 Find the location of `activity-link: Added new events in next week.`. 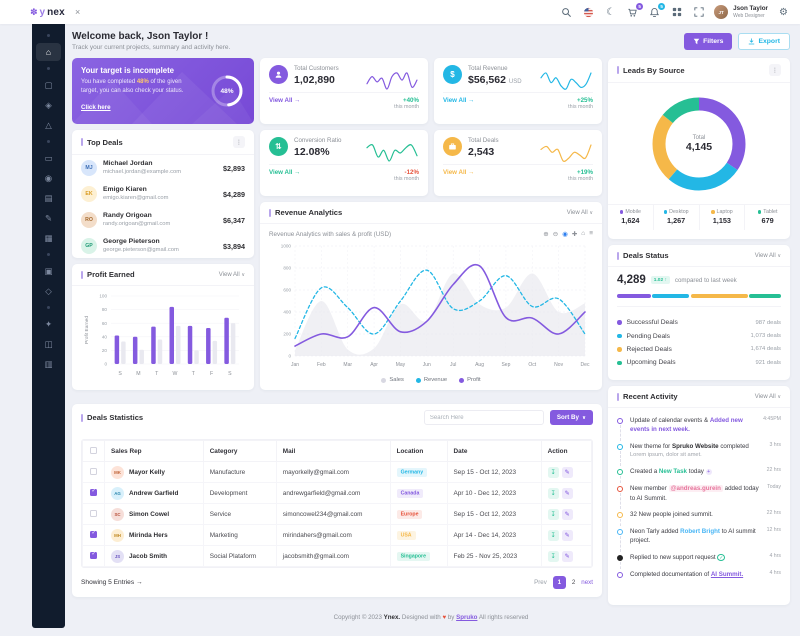

activity-link: Added new events in next week. is located at coordinates (686, 425).